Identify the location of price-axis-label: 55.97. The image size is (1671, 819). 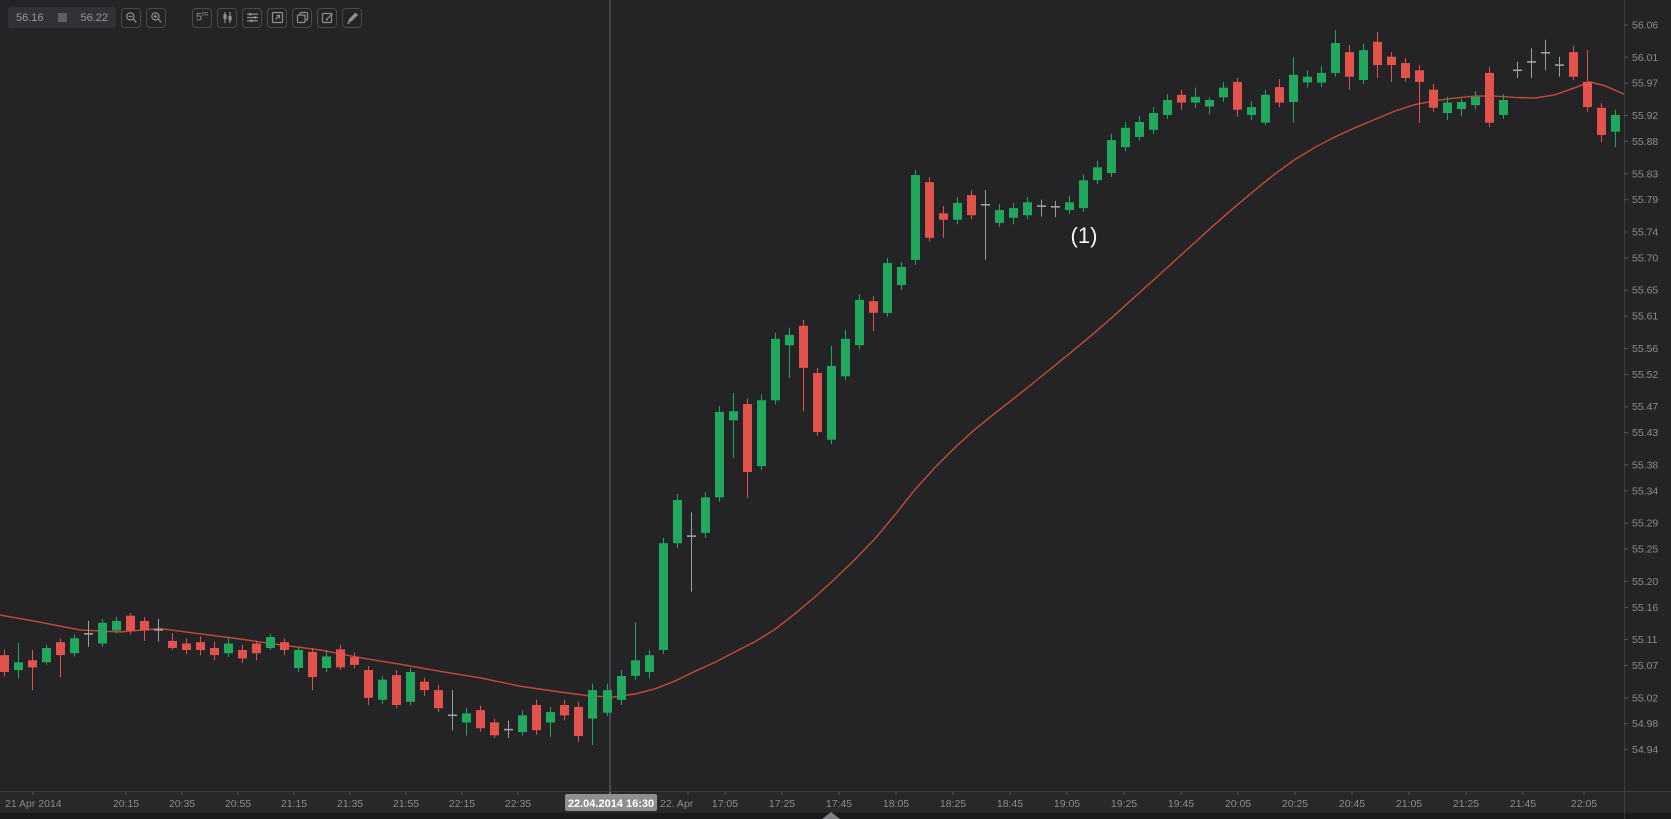
(1645, 84).